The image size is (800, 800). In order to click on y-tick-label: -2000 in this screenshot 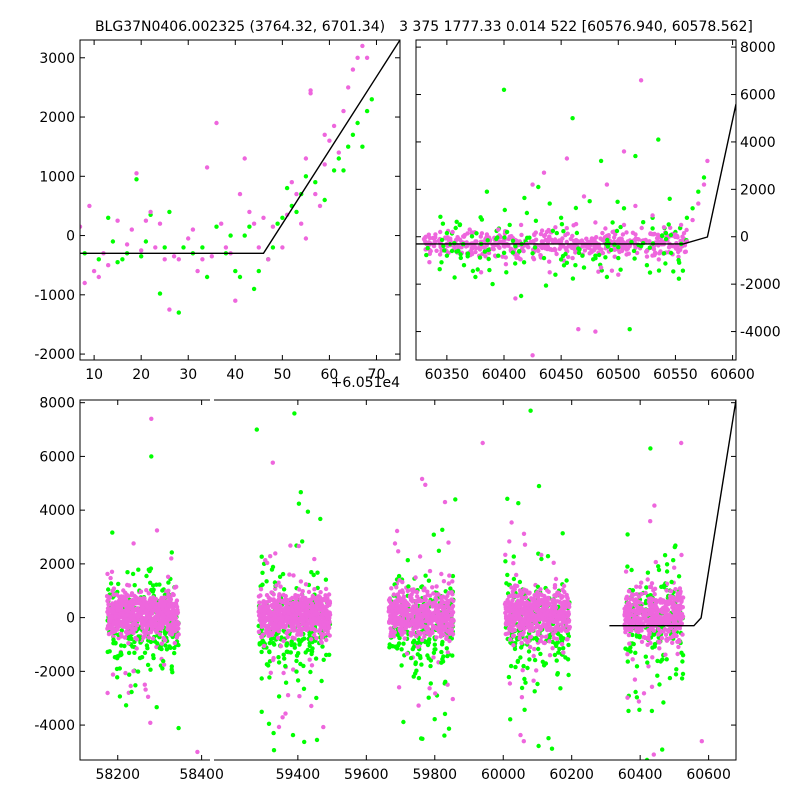, I will do `click(54, 355)`.